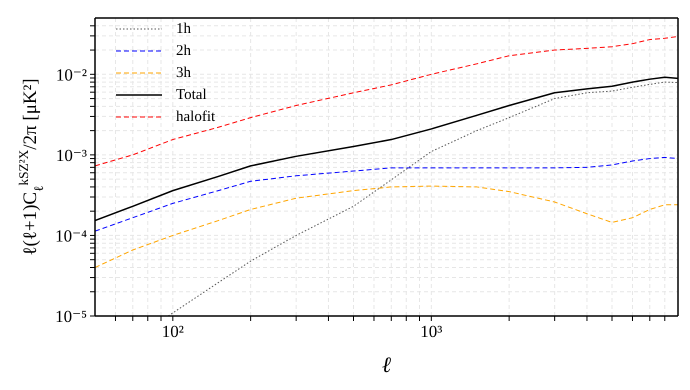  What do you see at coordinates (387, 364) in the screenshot?
I see `x-axis-title: ℓ` at bounding box center [387, 364].